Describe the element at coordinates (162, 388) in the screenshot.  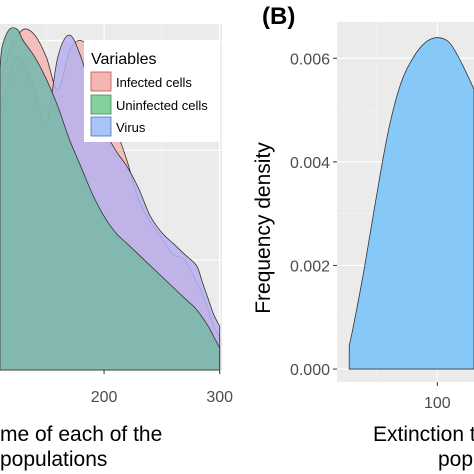
I see `plot-a-x-ticks: 200 300` at that location.